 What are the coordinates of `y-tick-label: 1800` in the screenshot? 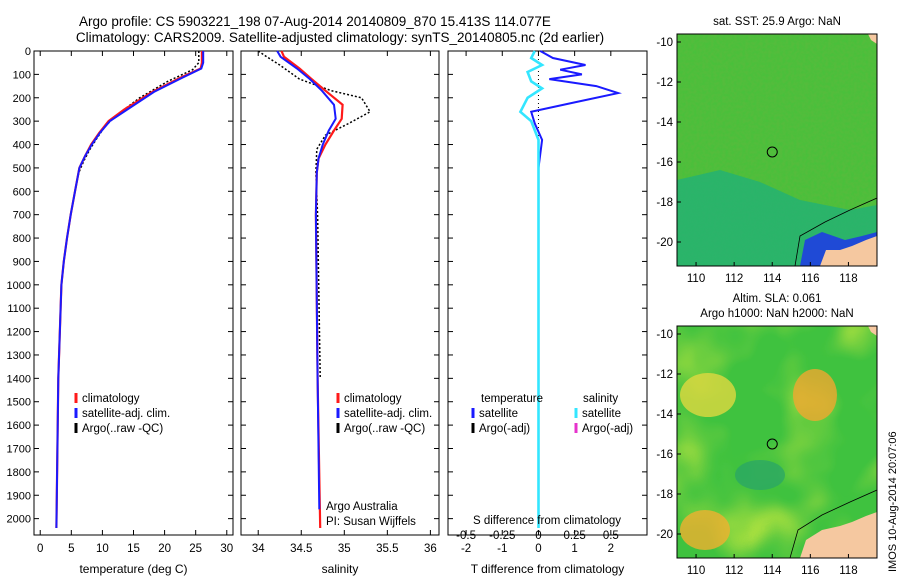 It's located at (19, 473).